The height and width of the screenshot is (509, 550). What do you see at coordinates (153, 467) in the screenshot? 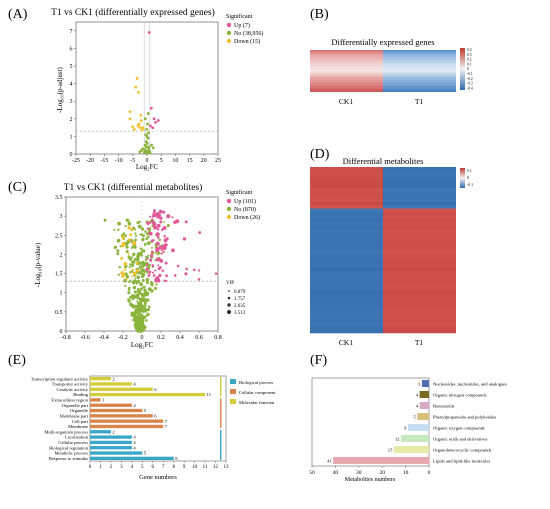
I see `x-tick-label: 6` at bounding box center [153, 467].